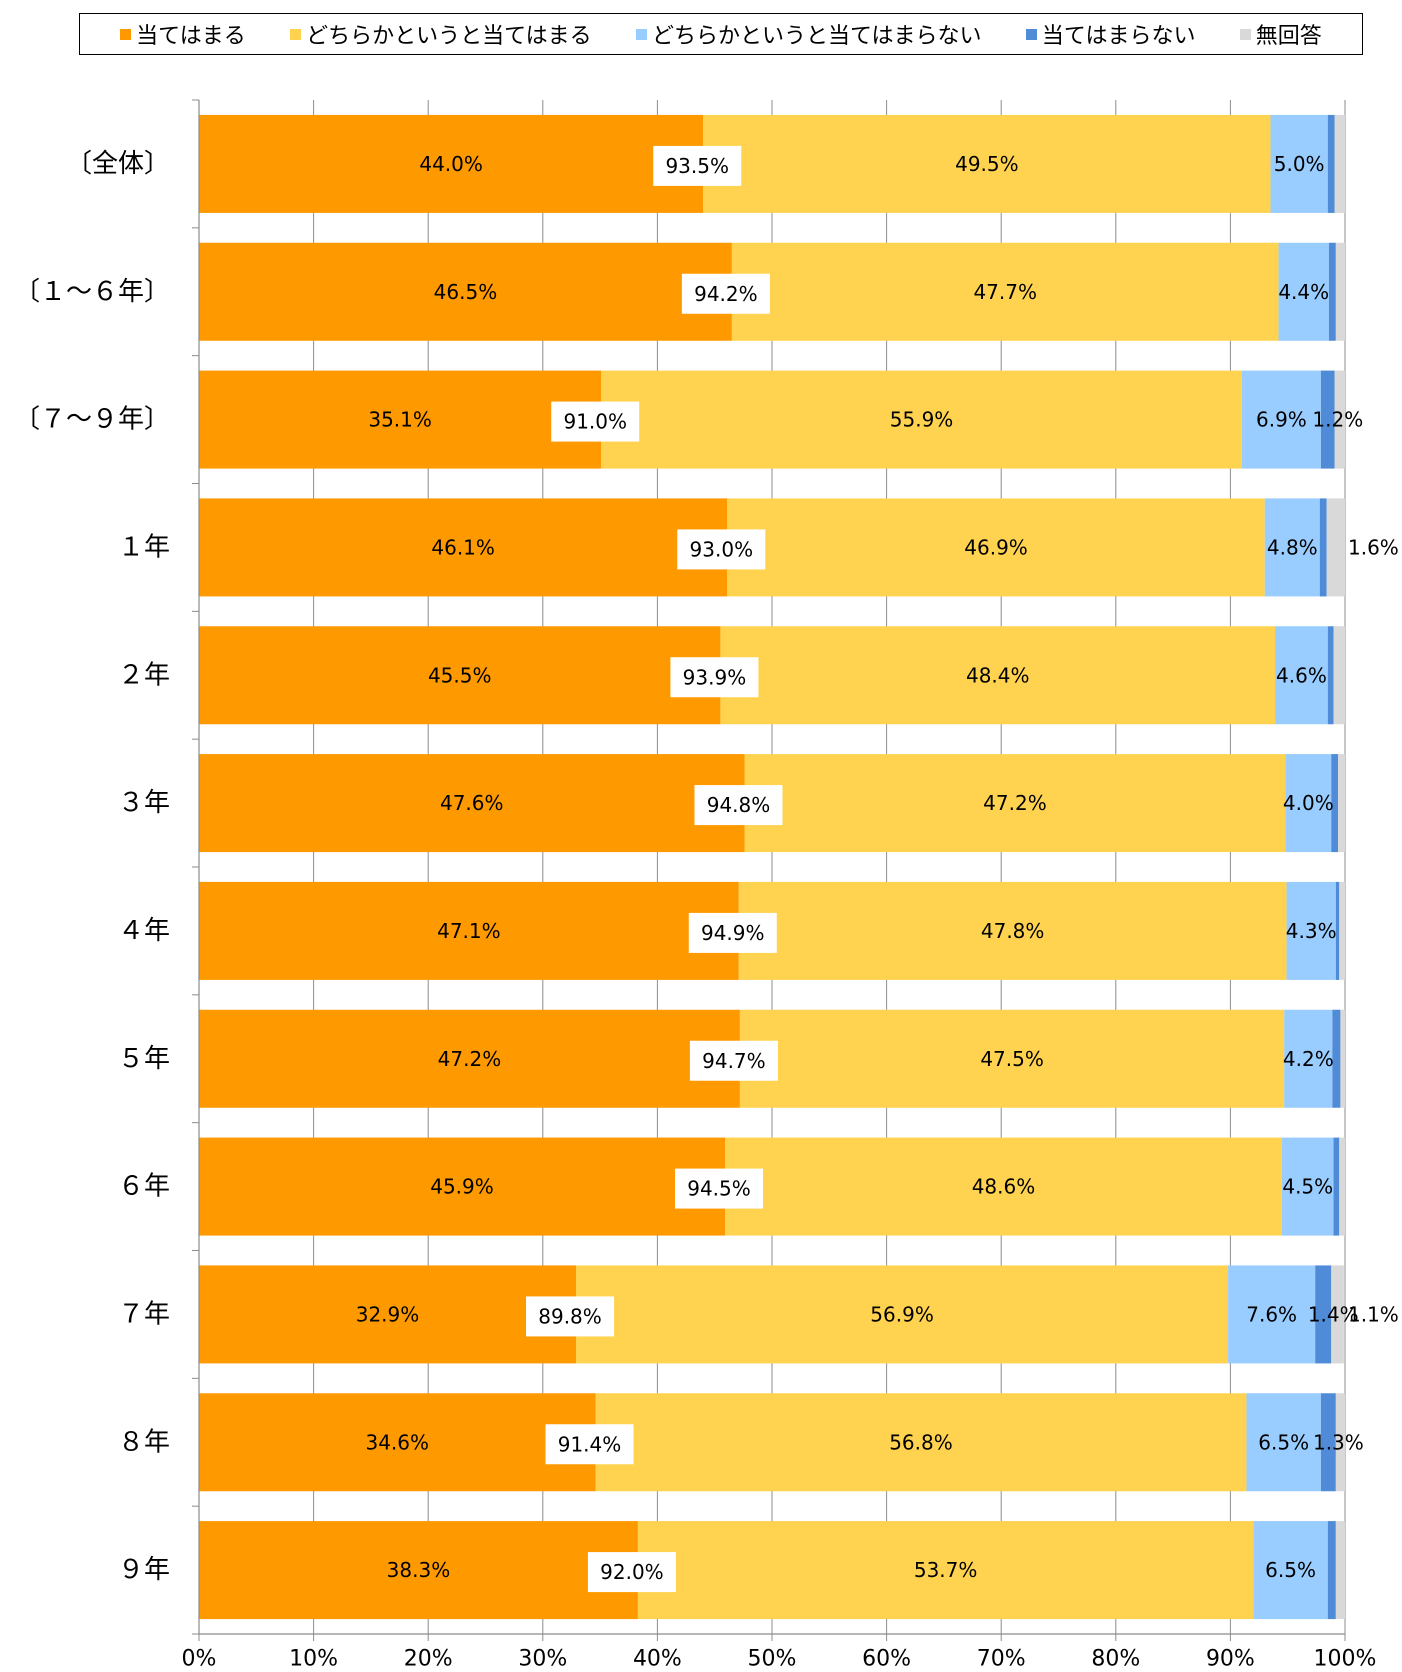 This screenshot has width=1402, height=1672. What do you see at coordinates (1118, 36) in the screenshot?
I see `legend-label-3: 当てはまらない` at bounding box center [1118, 36].